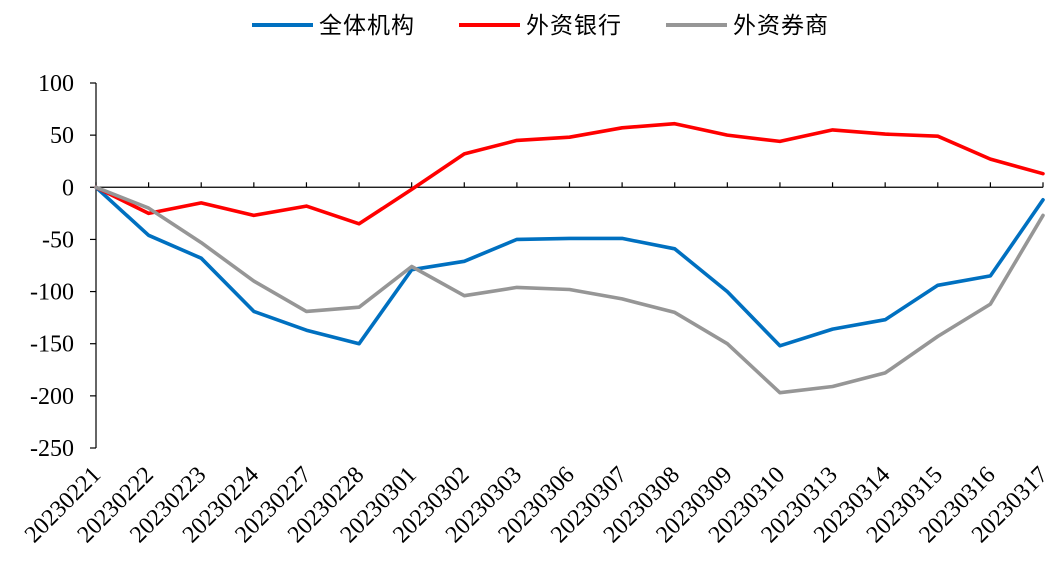 The height and width of the screenshot is (567, 1062). What do you see at coordinates (52, 293) in the screenshot?
I see `y-tick-label: -100` at bounding box center [52, 293].